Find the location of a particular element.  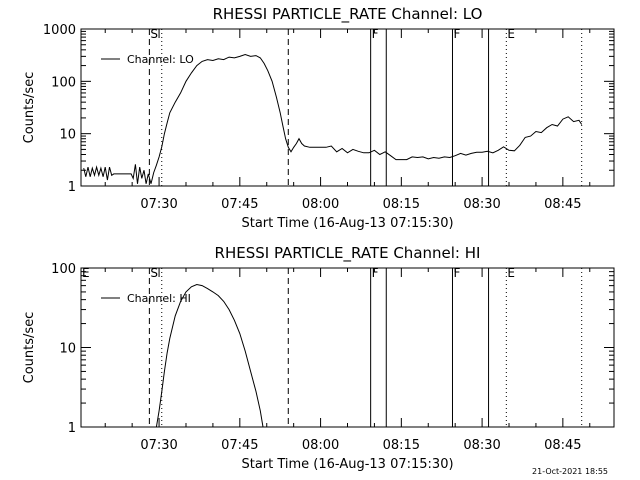

chart-1-flag-label-0: E is located at coordinates (86, 273).